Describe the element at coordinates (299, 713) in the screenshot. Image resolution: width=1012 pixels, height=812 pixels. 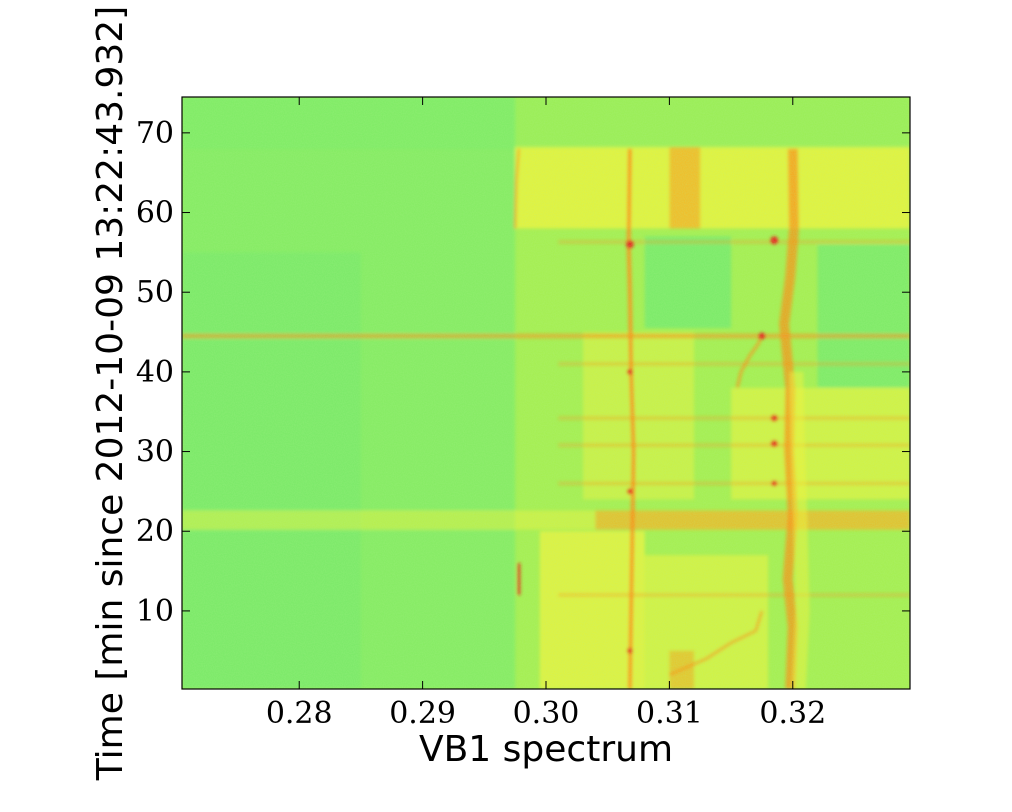
I see `x-tick-label-0: 0.28` at that location.